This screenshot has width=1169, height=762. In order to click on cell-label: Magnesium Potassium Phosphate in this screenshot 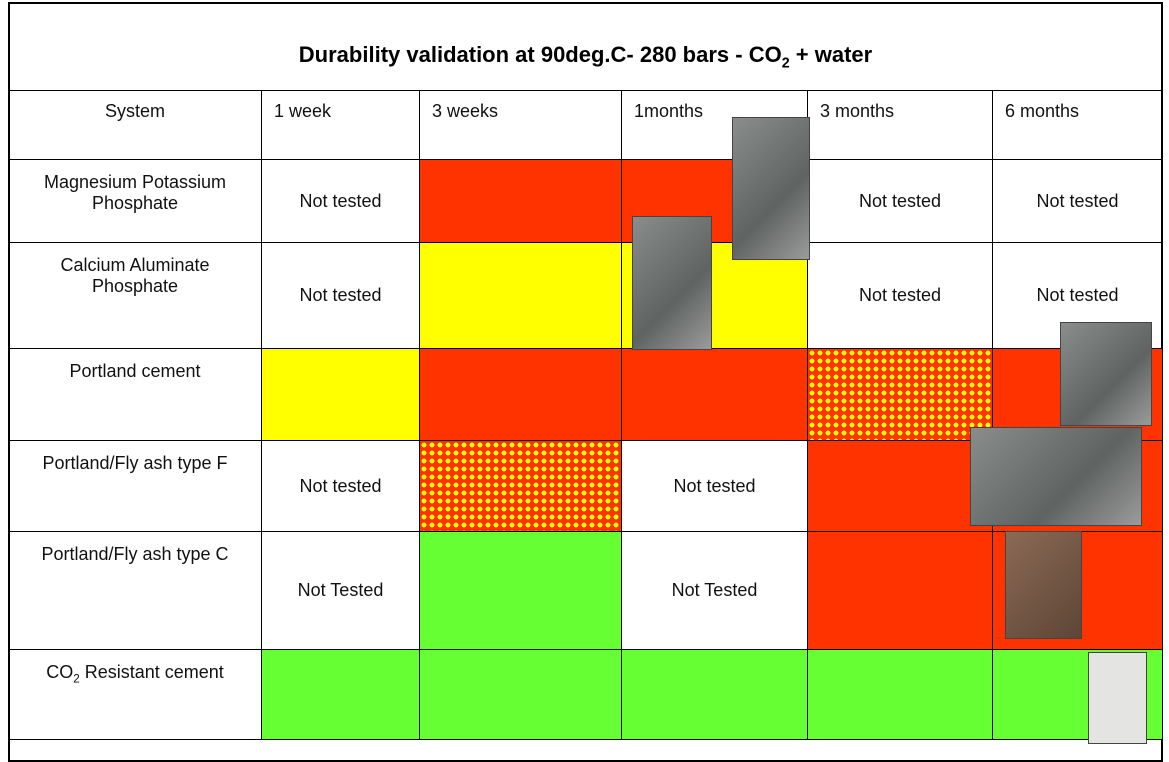, I will do `click(135, 207)`.